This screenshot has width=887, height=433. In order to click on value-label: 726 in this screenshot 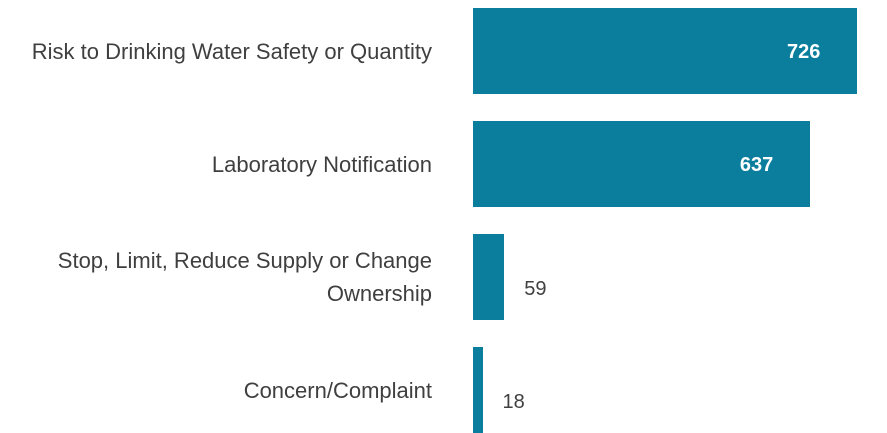, I will do `click(804, 52)`.